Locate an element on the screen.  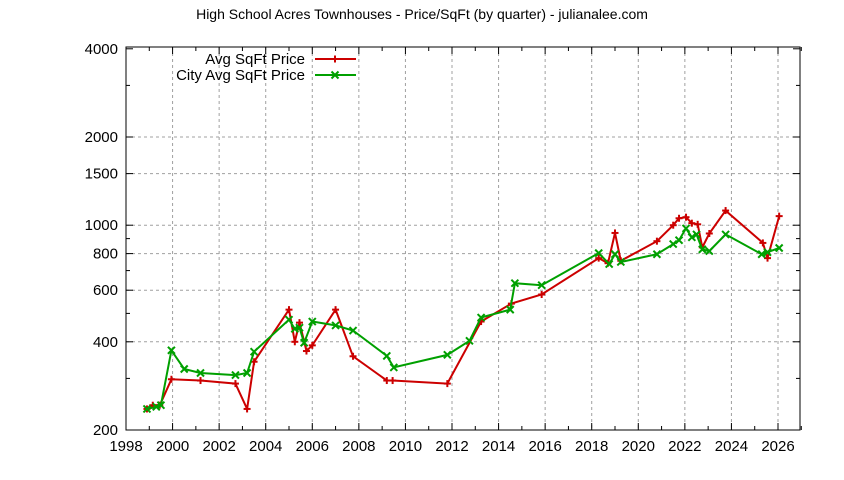
legend-item: City Avg SqFt Price is located at coordinates (266, 75).